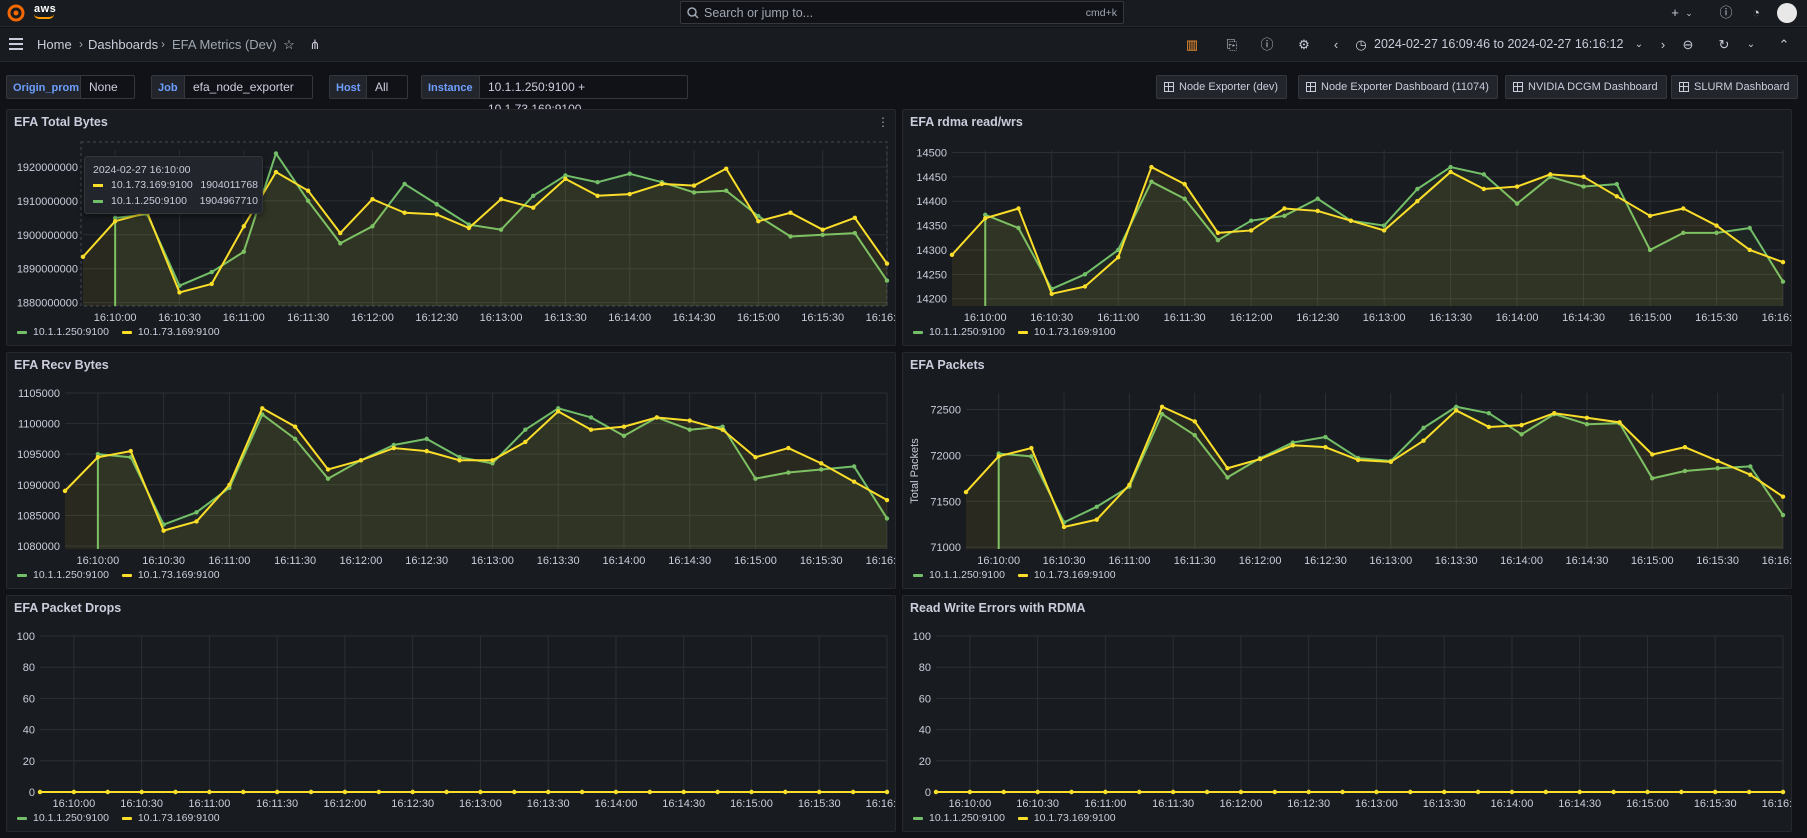 The width and height of the screenshot is (1807, 838). What do you see at coordinates (583, 95) in the screenshot?
I see `variable-select-instance: 10.1.1.250:9100 + 10.1.73.169:9100 ⌄` at bounding box center [583, 95].